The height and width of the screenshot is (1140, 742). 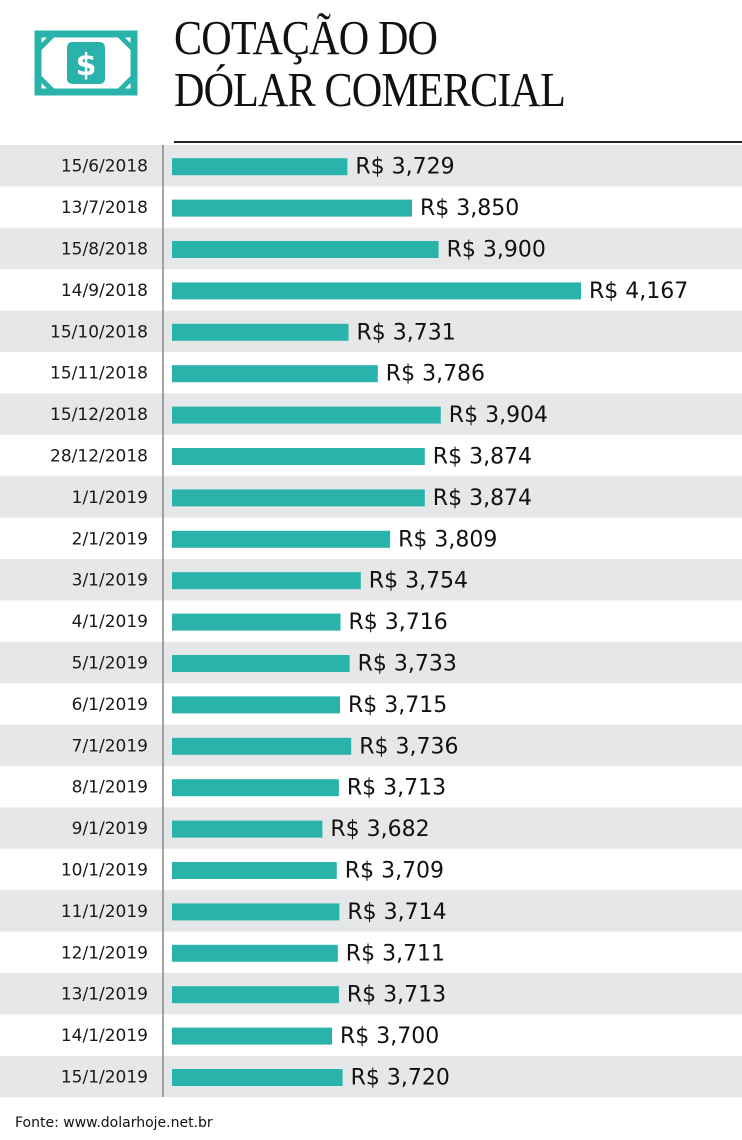 What do you see at coordinates (110, 539) in the screenshot?
I see `date-label: 2/1/2019` at bounding box center [110, 539].